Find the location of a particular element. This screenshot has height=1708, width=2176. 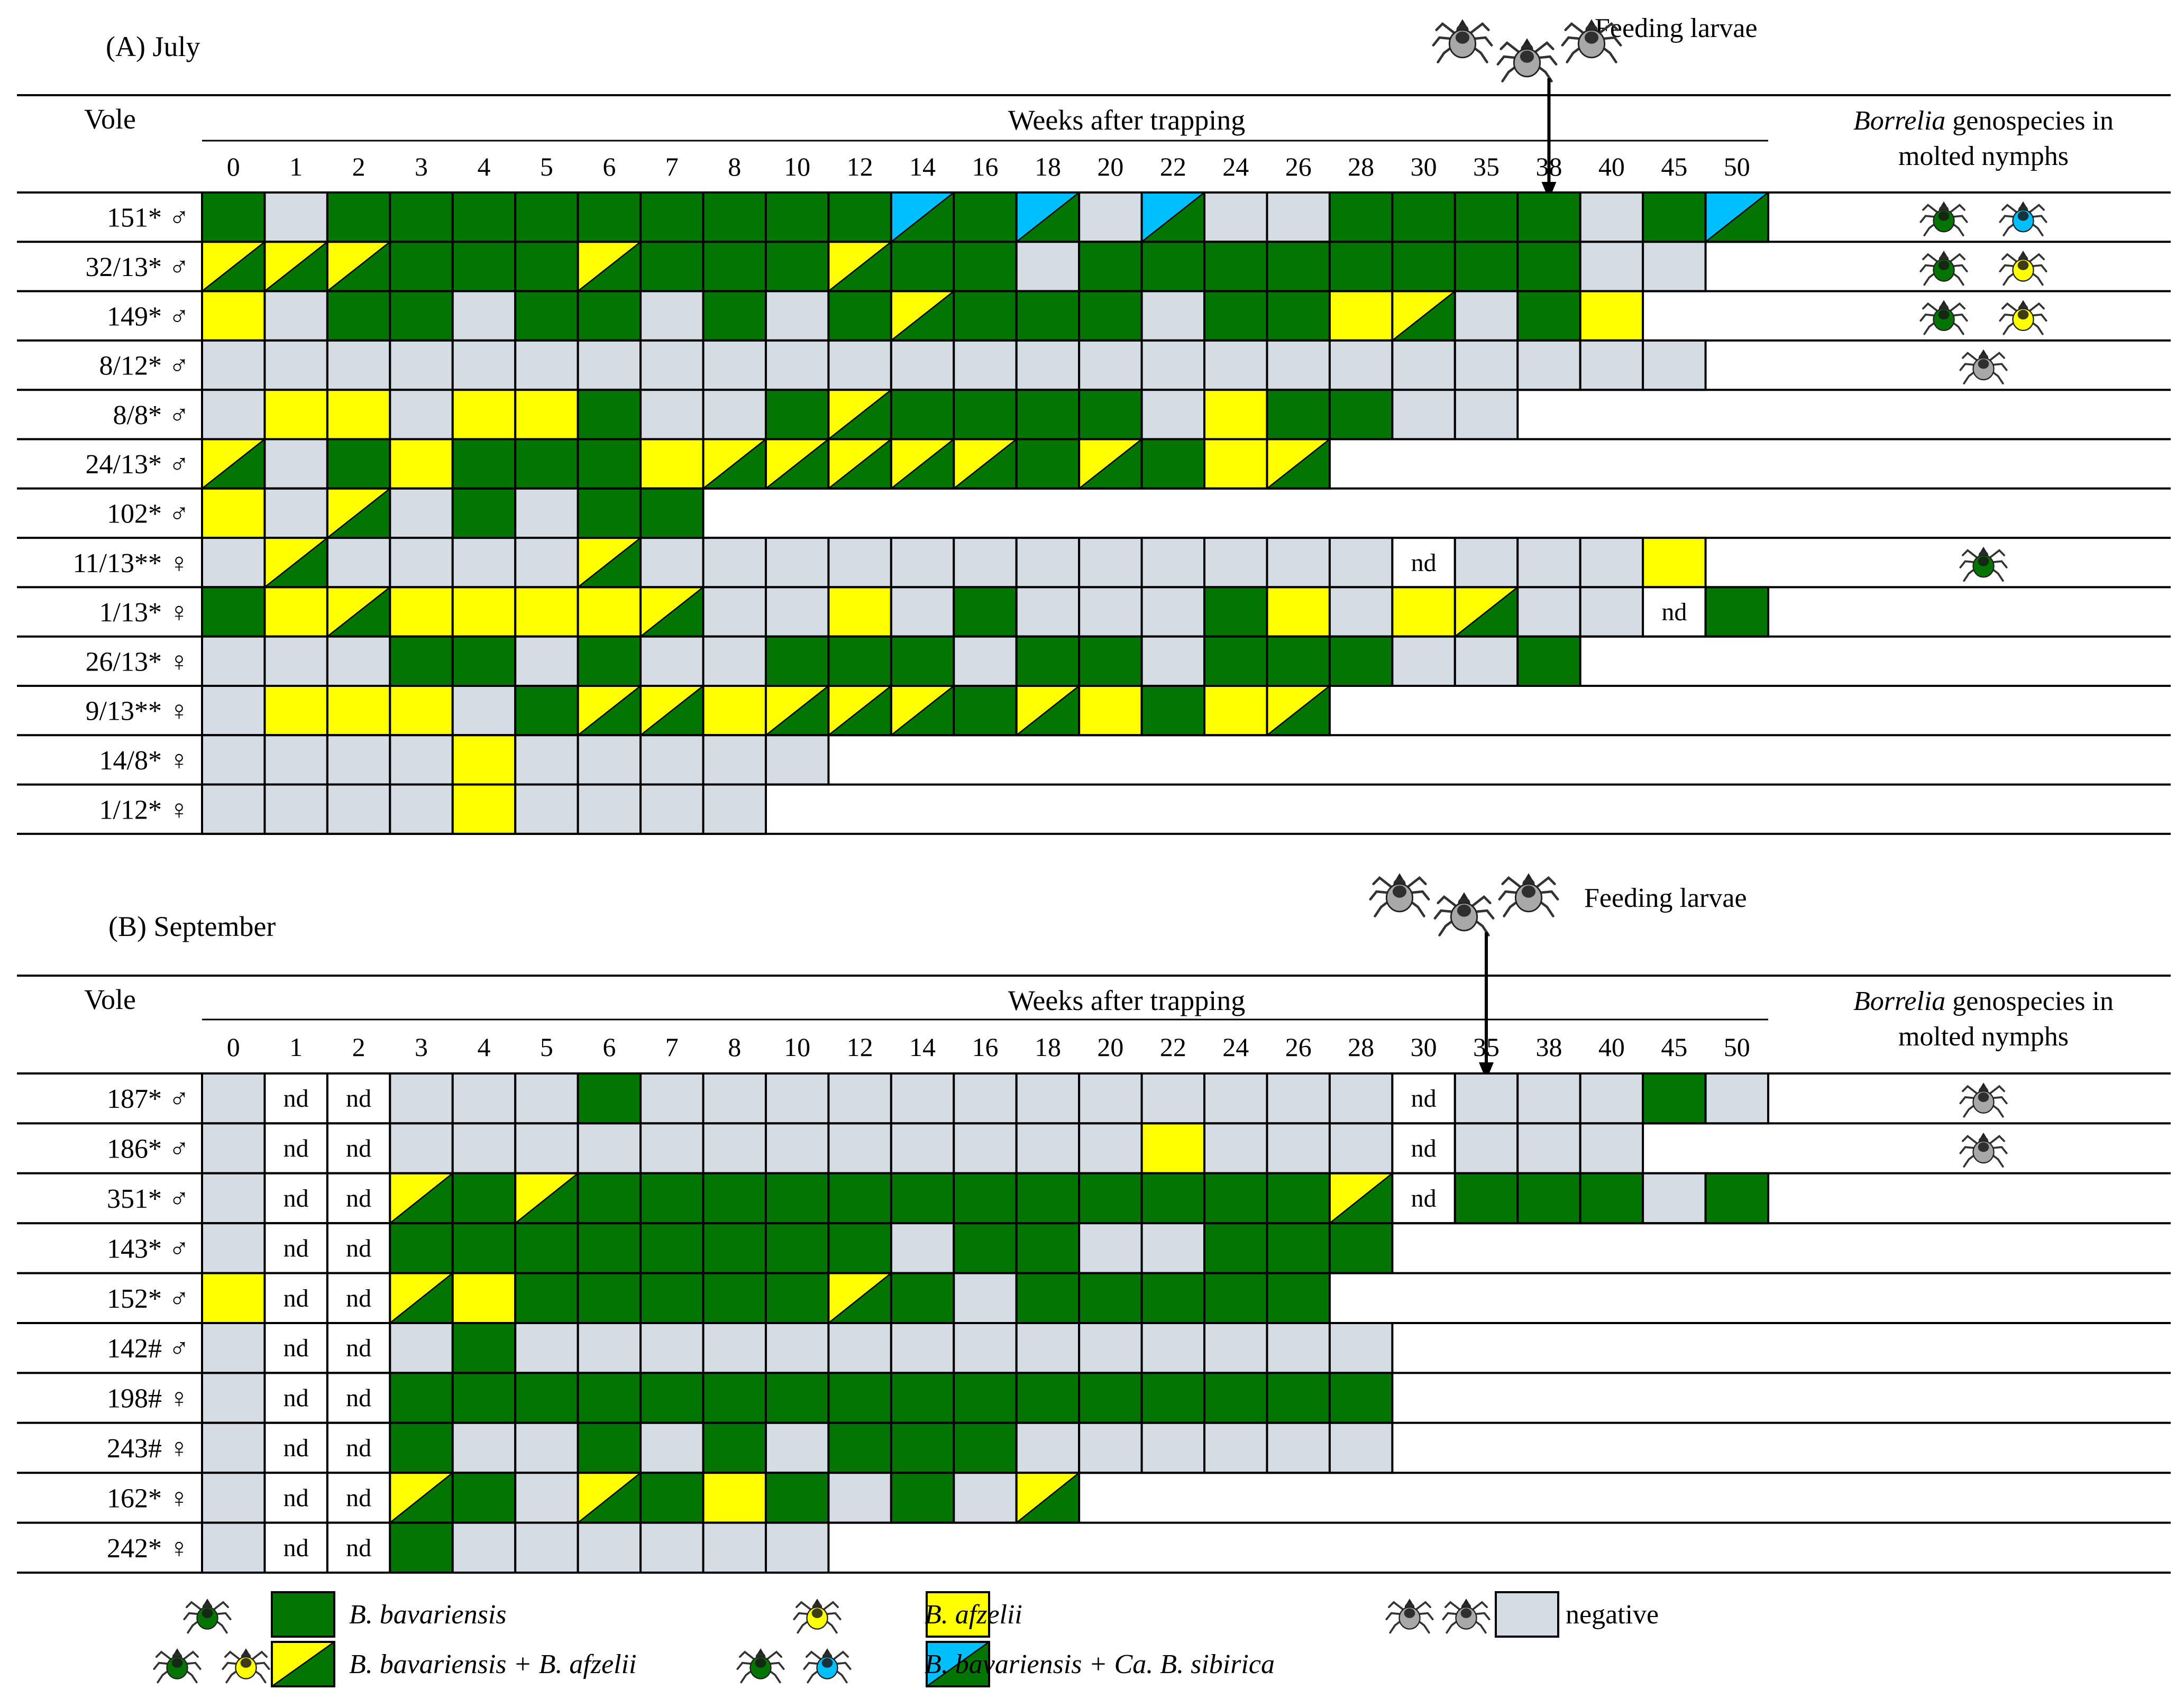

week-number: 8 is located at coordinates (734, 166).